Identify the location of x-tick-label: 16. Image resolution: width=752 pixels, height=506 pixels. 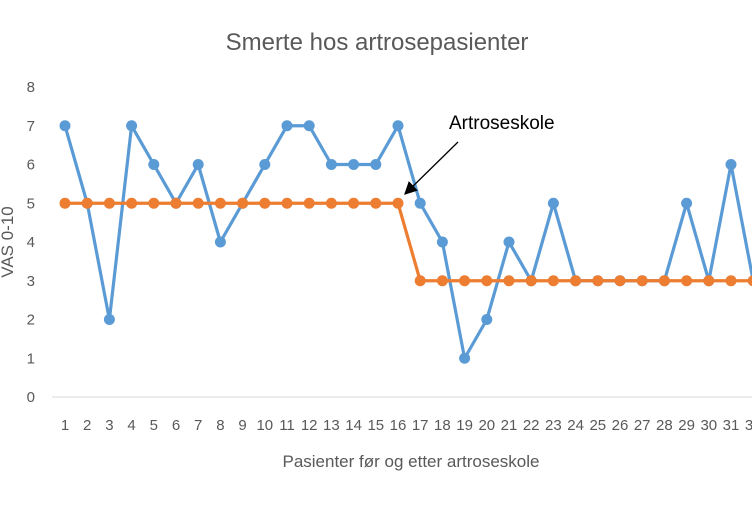
(398, 425).